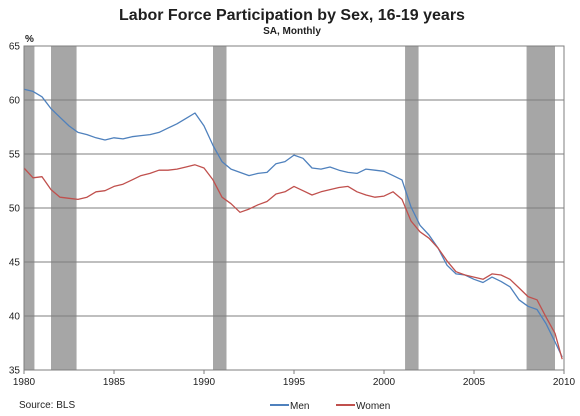 This screenshot has width=580, height=416. Describe the element at coordinates (15, 263) in the screenshot. I see `y-tick-label: 45` at that location.